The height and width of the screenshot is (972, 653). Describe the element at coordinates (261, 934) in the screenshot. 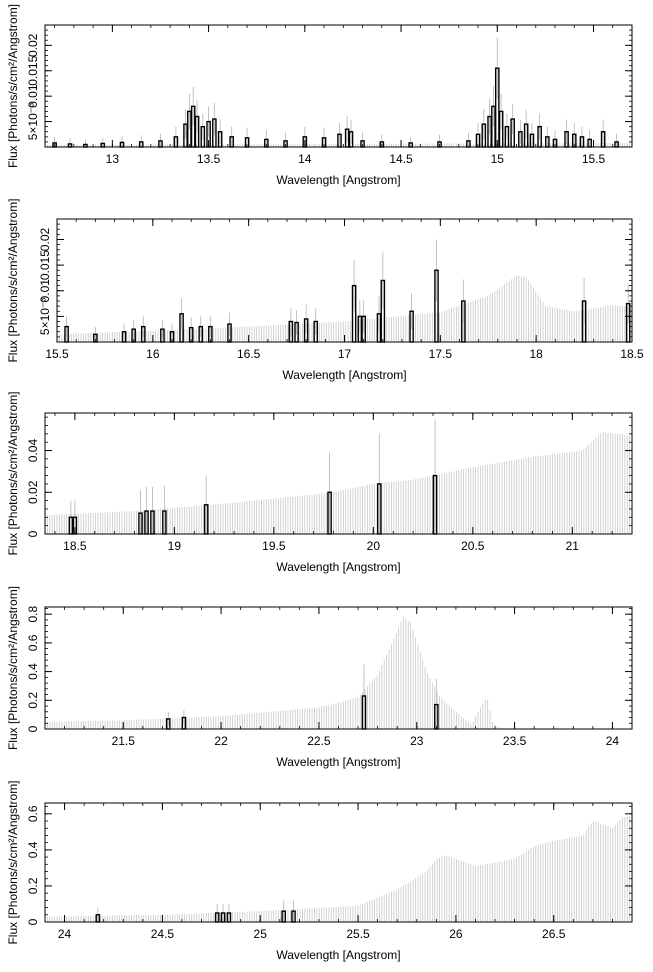

I see `x-tick-label: 25` at that location.